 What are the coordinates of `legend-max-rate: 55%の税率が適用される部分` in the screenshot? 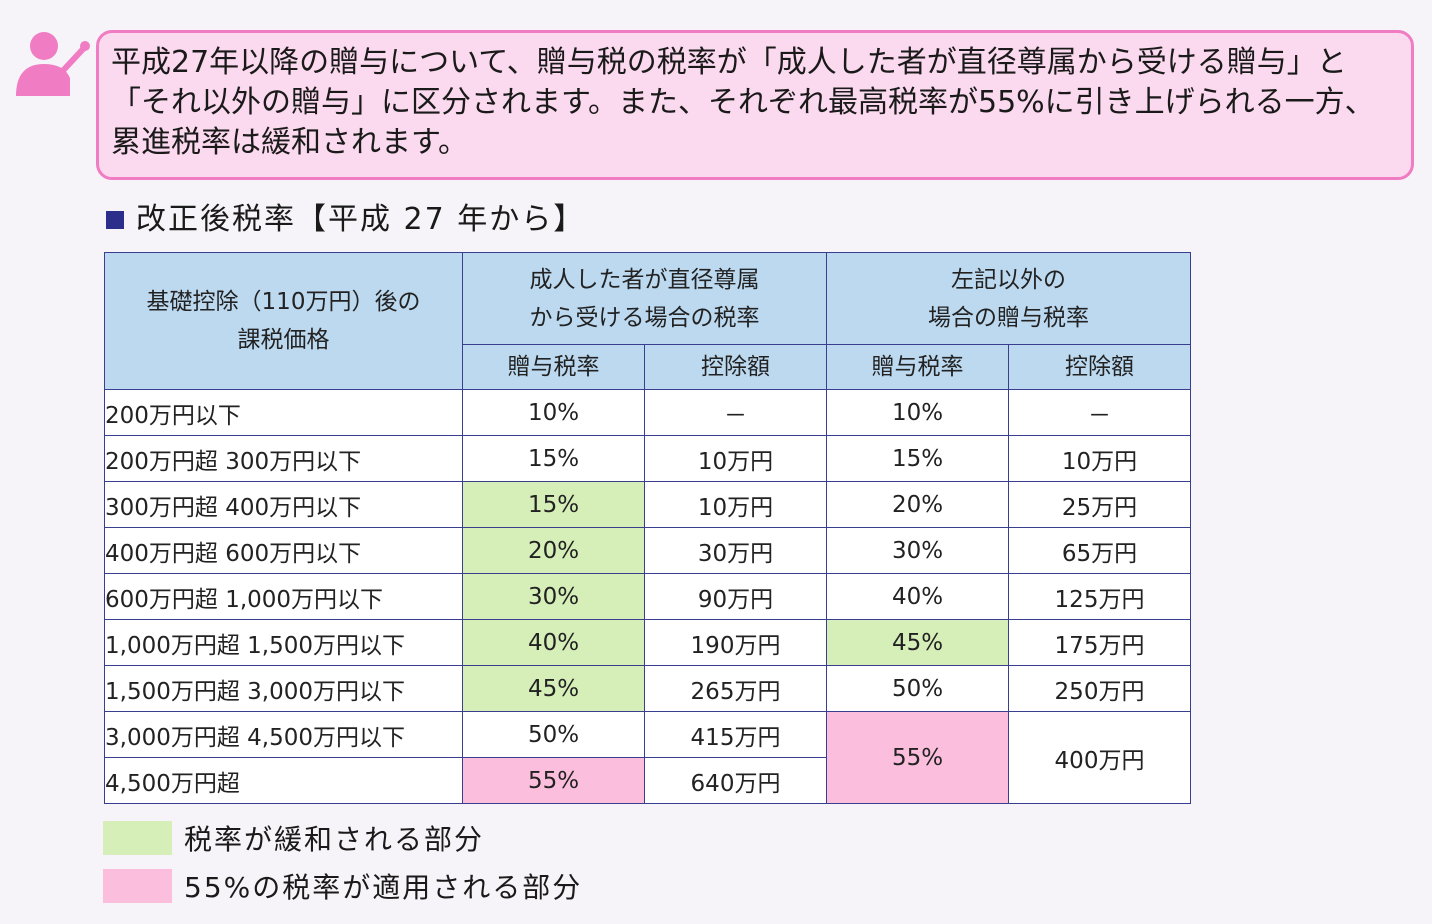 It's located at (342, 886).